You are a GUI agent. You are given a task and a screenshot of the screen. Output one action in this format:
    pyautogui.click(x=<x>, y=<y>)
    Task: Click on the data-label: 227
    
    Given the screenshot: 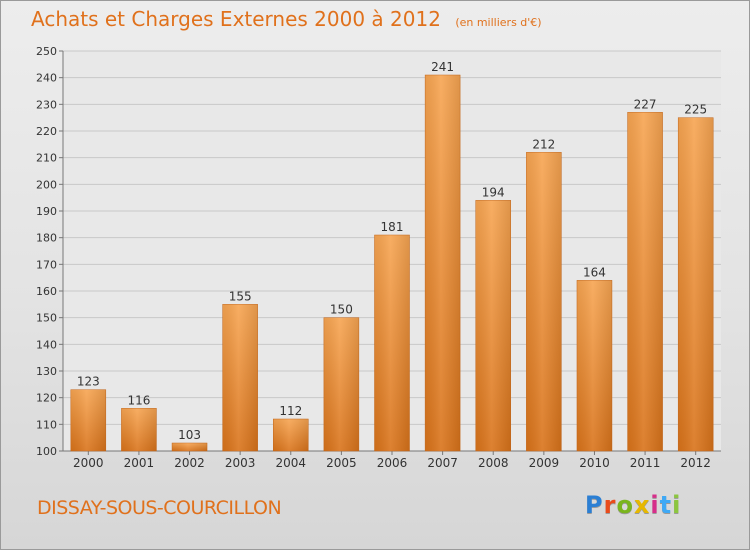 What is the action you would take?
    pyautogui.click(x=645, y=104)
    